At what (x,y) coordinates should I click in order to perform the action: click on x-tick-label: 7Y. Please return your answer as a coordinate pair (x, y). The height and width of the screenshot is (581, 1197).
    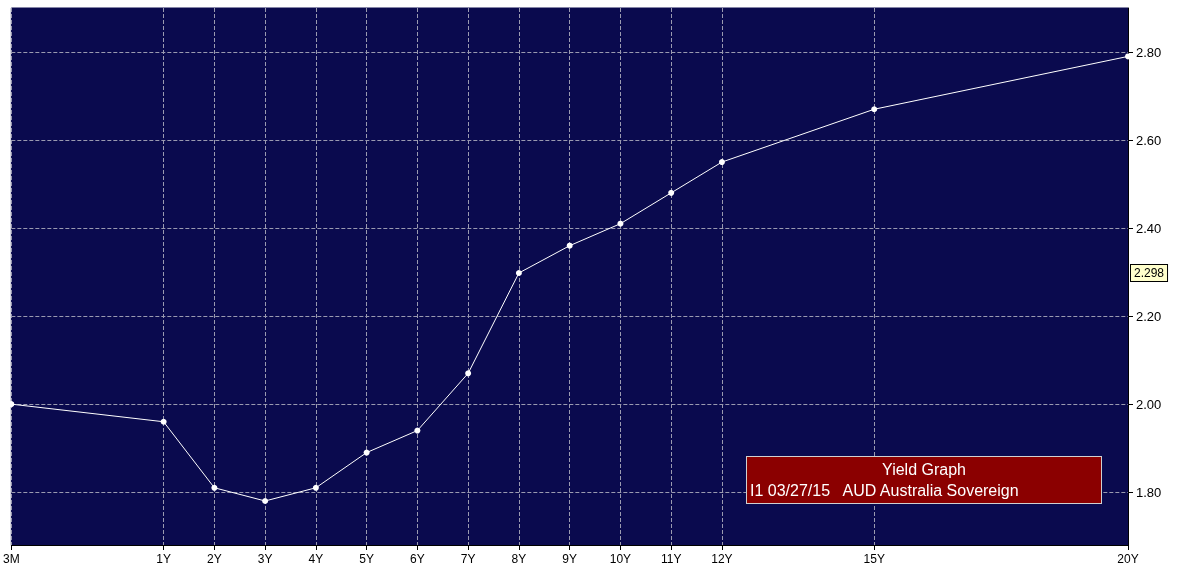
    Looking at the image, I should click on (468, 559).